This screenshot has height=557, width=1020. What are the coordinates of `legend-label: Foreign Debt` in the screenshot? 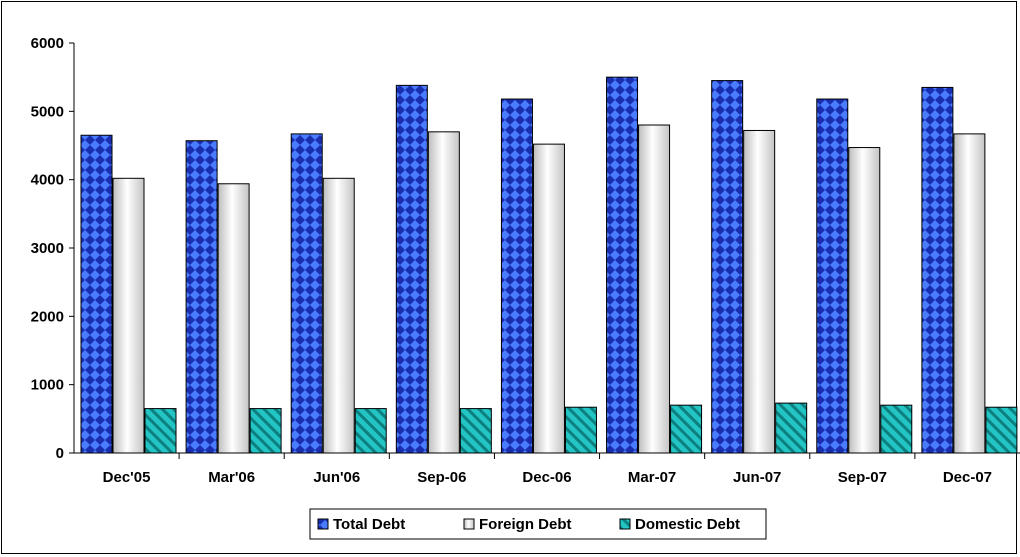 It's located at (525, 524).